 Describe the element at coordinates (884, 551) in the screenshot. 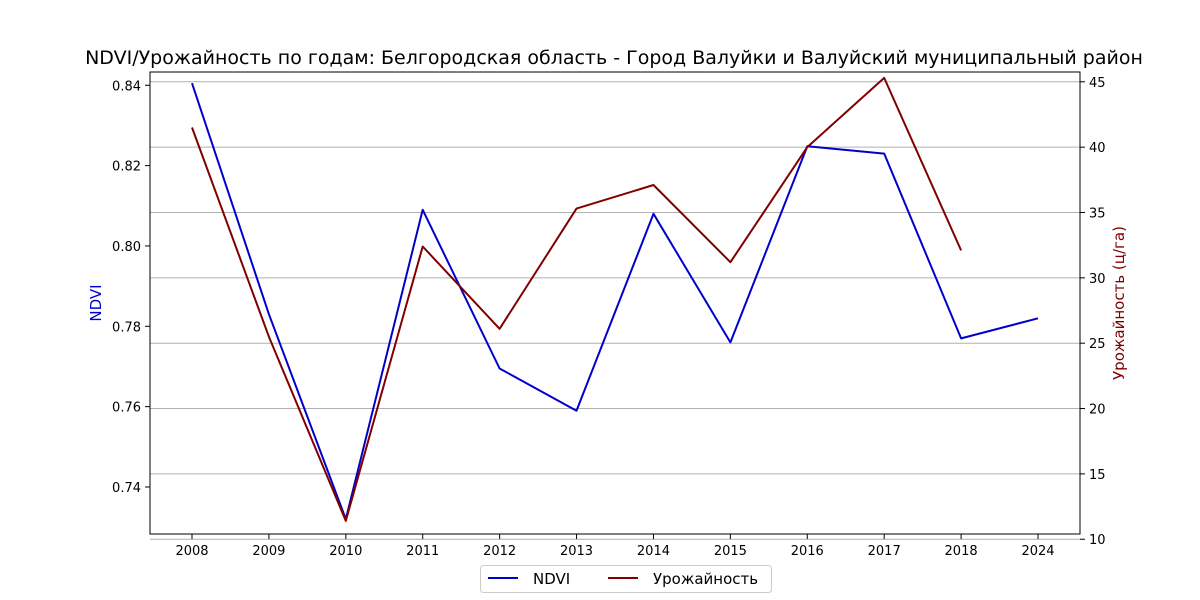

I see `x-tick-label: 2017` at that location.